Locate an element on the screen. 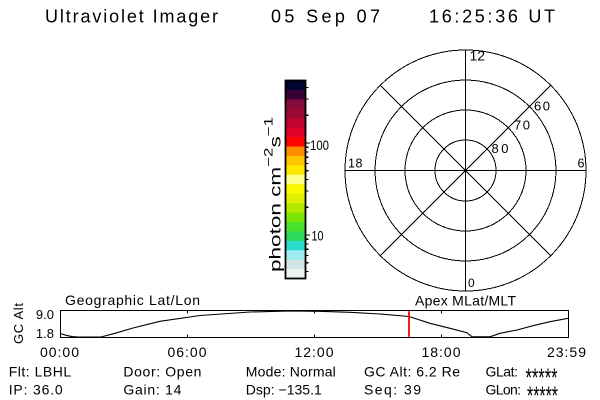 The height and width of the screenshot is (400, 600). svg-text: Gain: 14 is located at coordinates (152, 390).